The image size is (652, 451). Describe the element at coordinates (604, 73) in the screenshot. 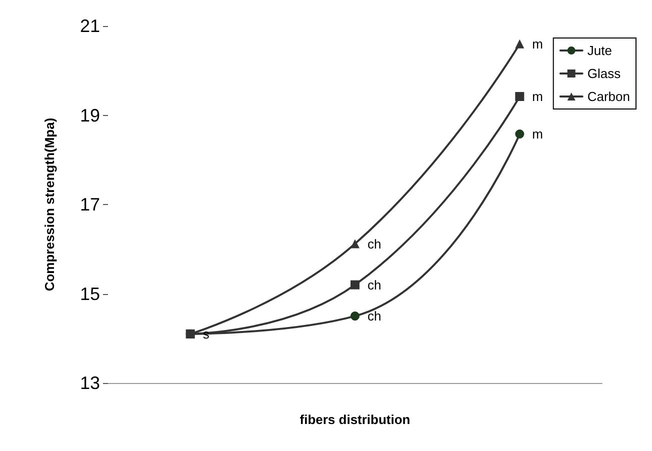

I see `legend-label: Glass` at that location.